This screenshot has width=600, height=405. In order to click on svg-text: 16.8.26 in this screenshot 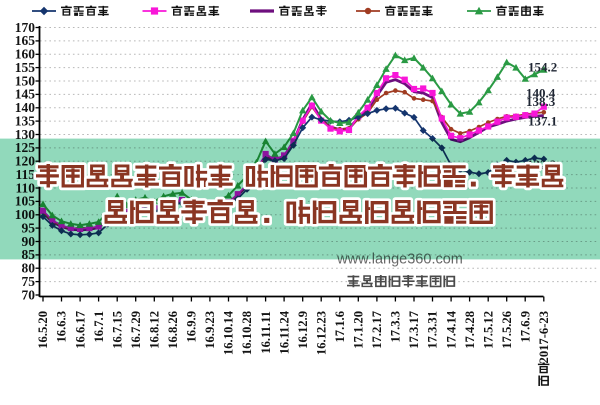, I will do `click(173, 330)`.